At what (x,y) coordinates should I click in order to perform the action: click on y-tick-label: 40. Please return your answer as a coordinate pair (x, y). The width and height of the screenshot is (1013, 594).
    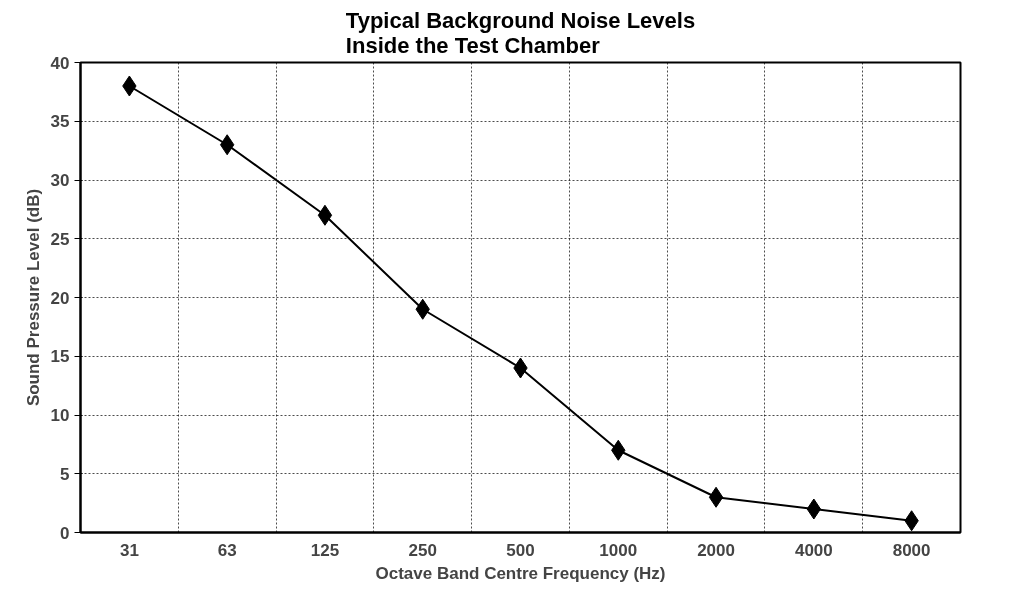
    Looking at the image, I should click on (60, 63).